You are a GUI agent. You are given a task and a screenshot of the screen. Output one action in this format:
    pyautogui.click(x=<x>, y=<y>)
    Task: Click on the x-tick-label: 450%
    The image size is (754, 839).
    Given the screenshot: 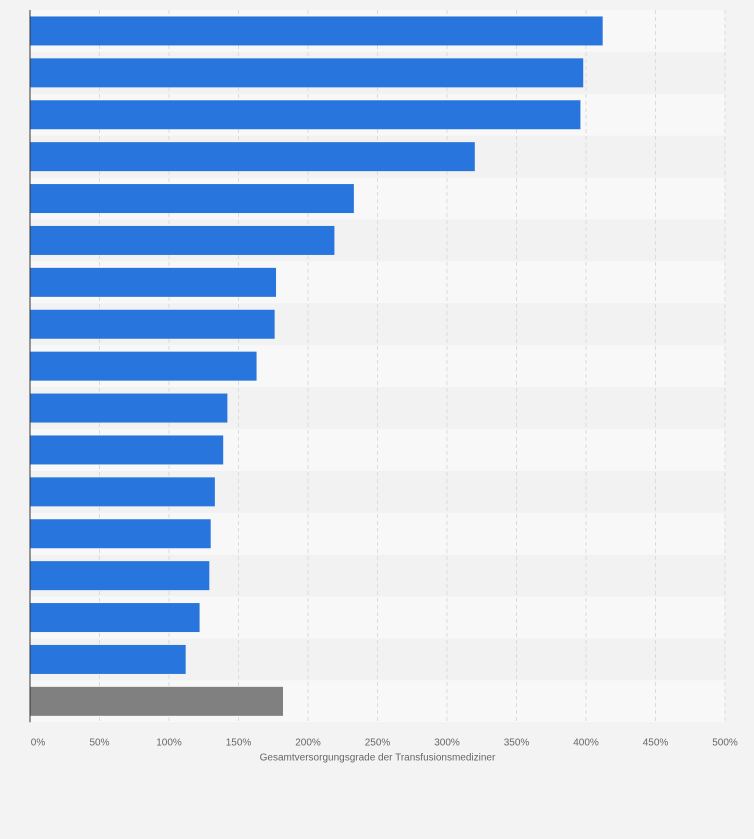 What is the action you would take?
    pyautogui.click(x=656, y=742)
    